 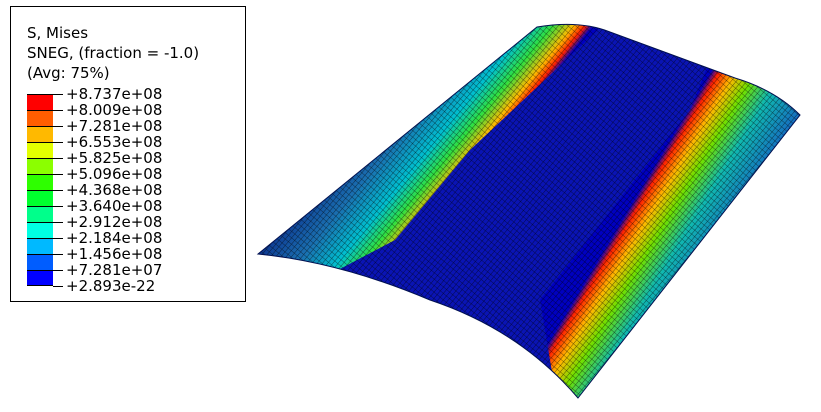 What do you see at coordinates (58, 33) in the screenshot?
I see `legend-variable: S, Mises` at bounding box center [58, 33].